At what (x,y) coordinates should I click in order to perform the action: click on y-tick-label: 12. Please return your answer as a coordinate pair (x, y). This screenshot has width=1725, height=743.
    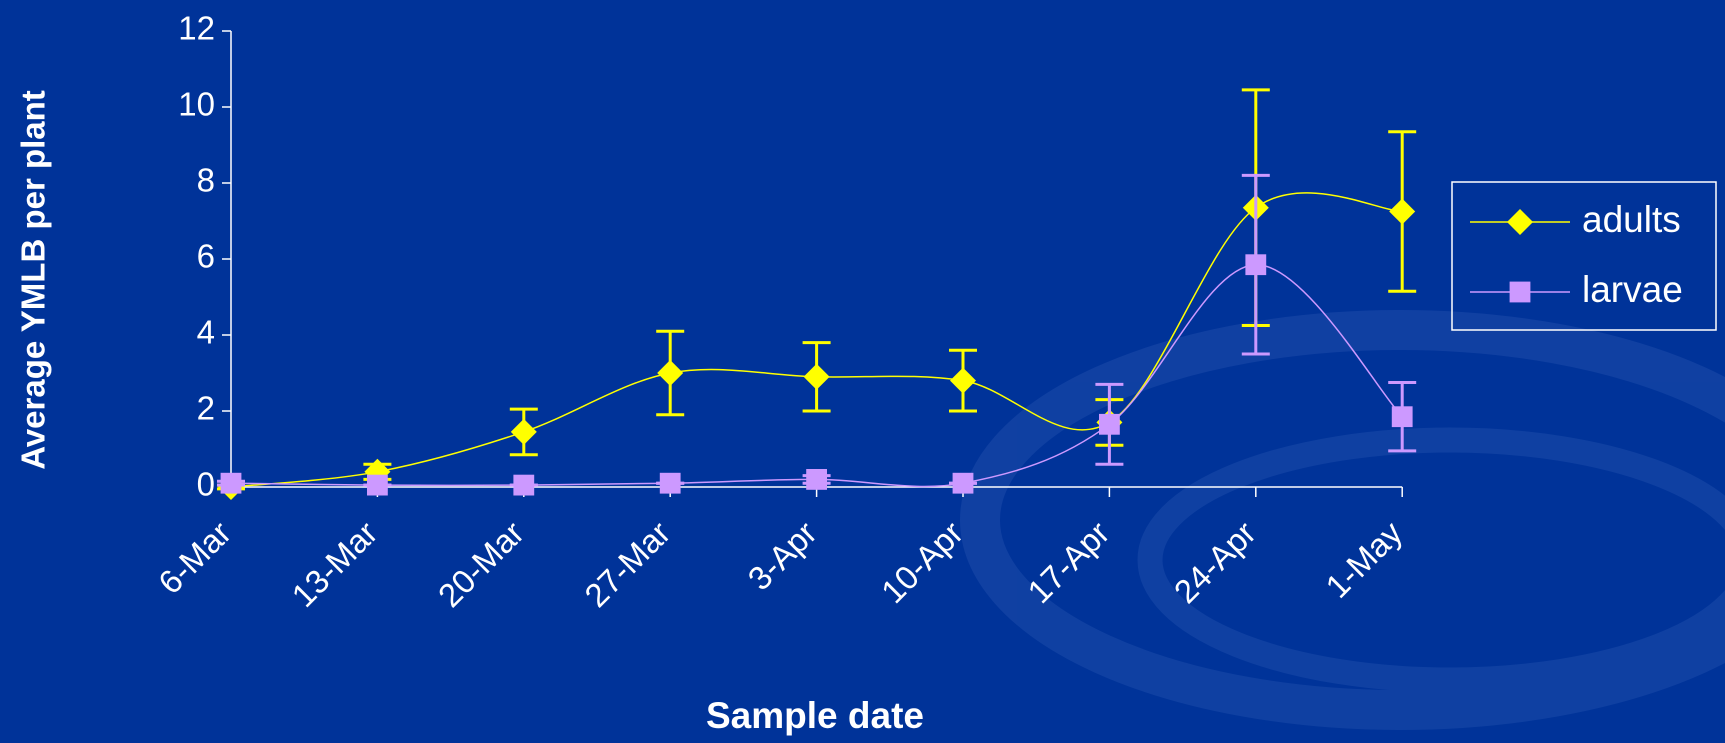
    Looking at the image, I should click on (196, 28).